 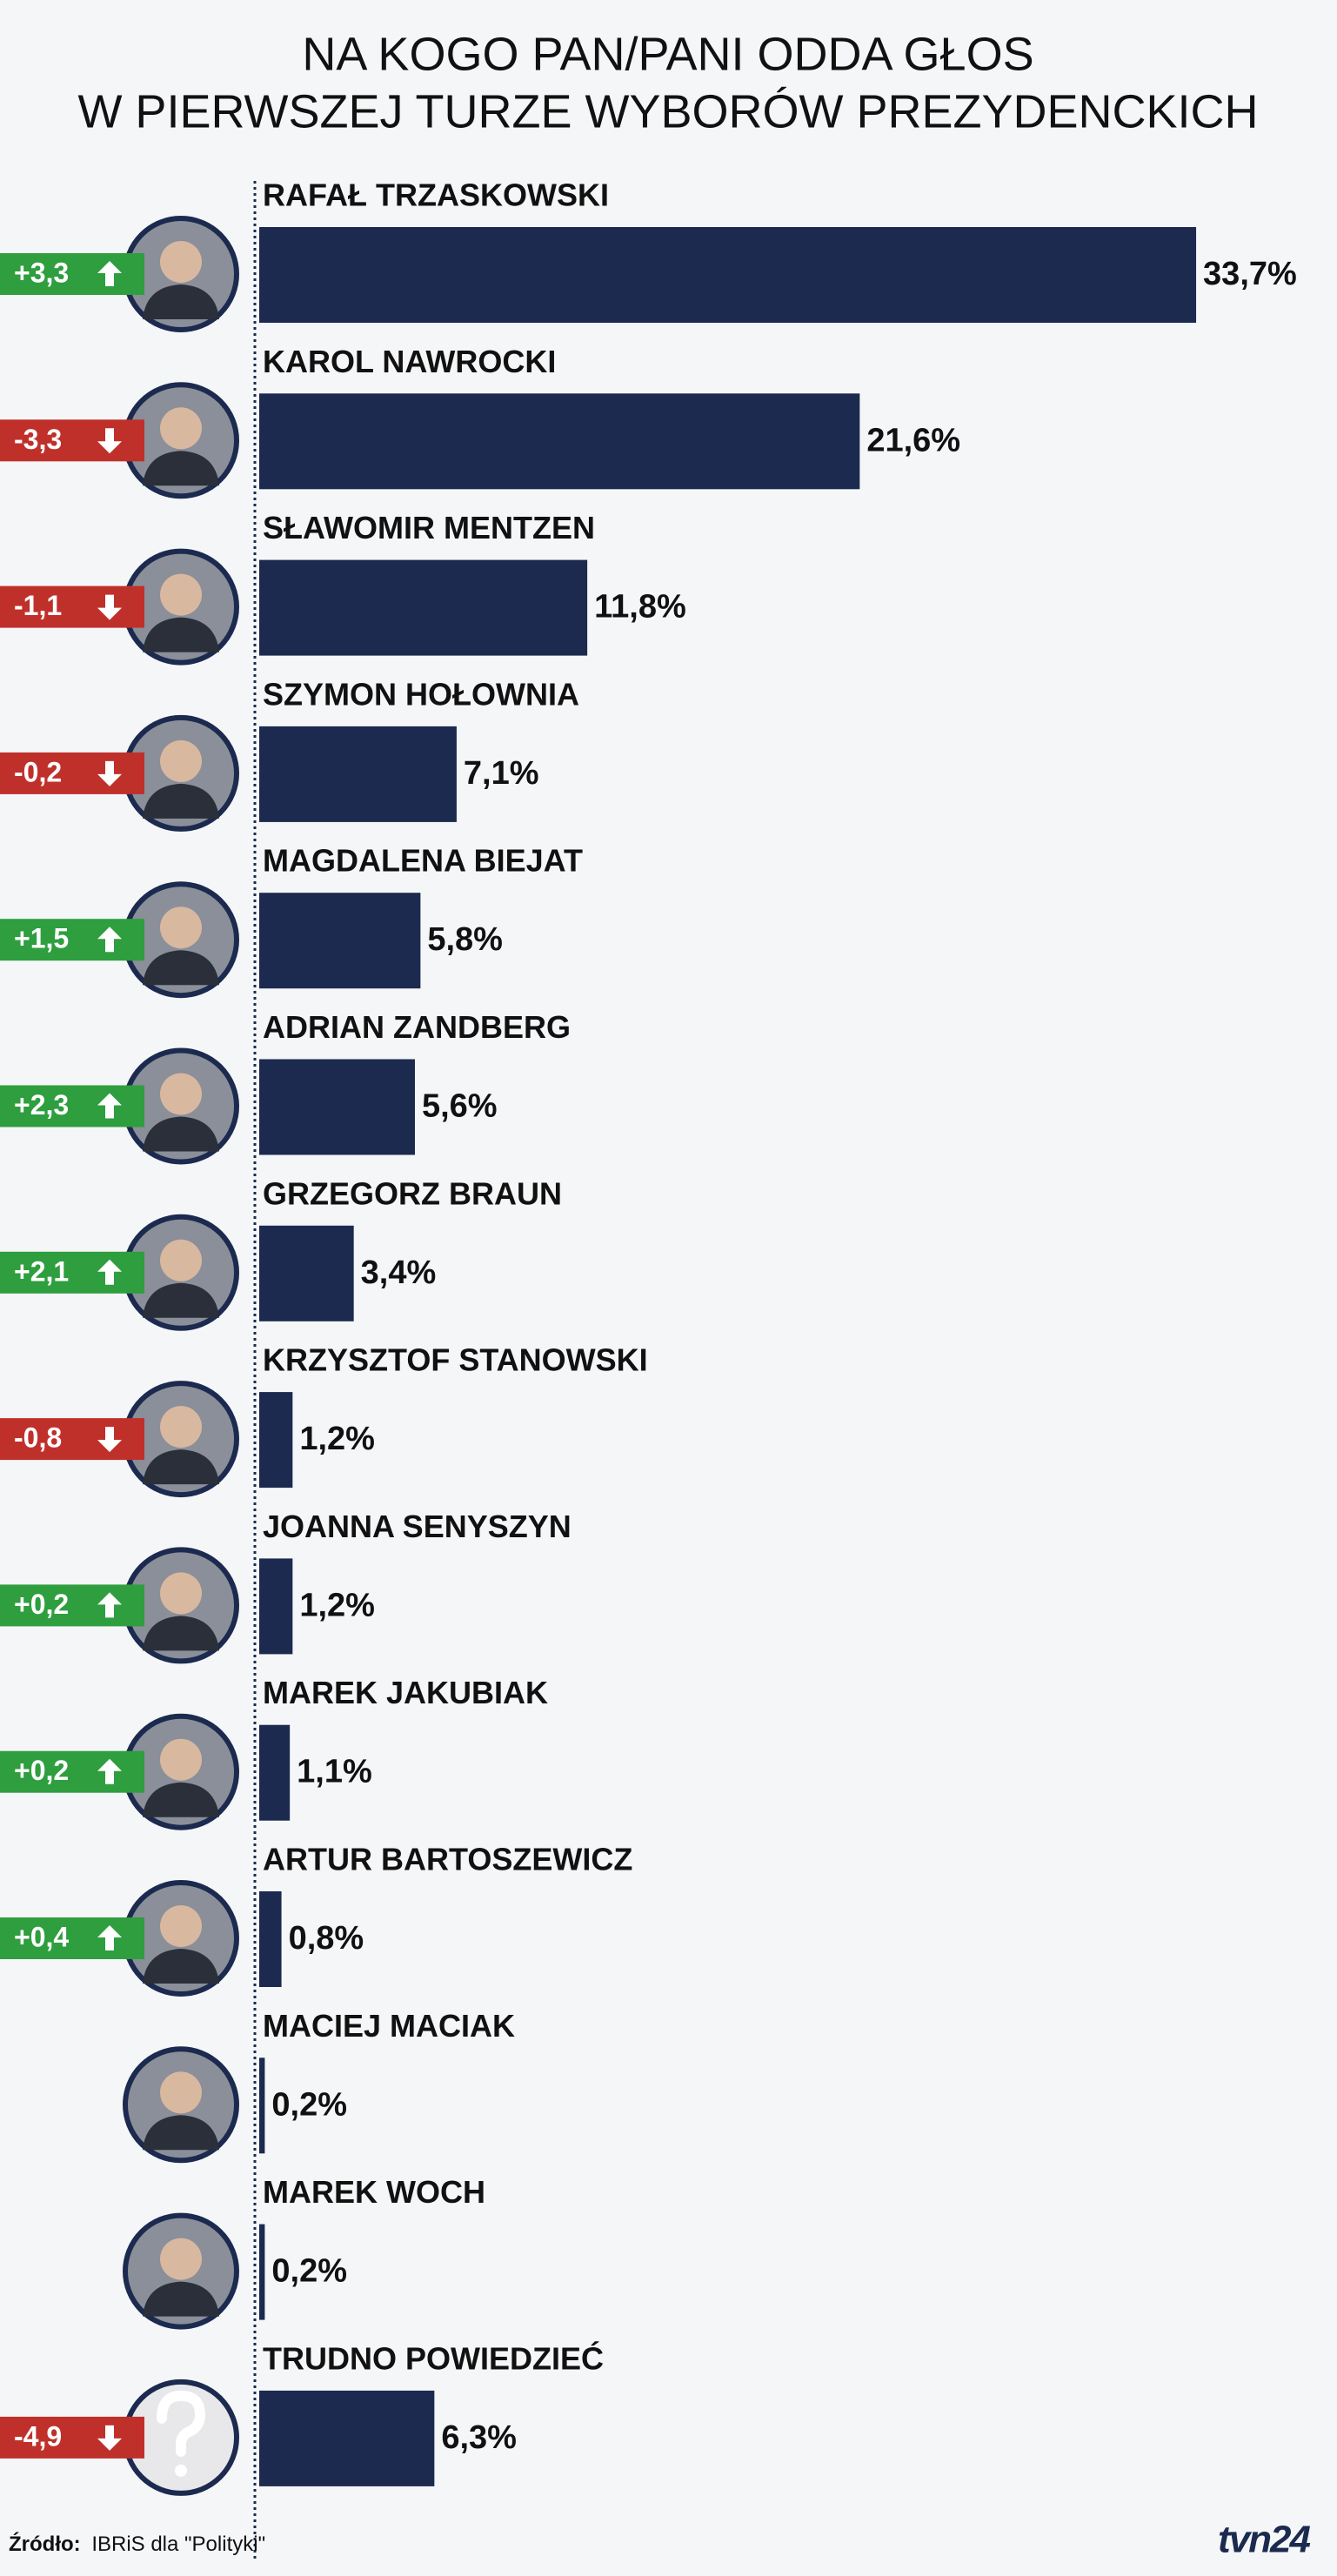 I want to click on change-label: -0,8, so click(x=38, y=1438).